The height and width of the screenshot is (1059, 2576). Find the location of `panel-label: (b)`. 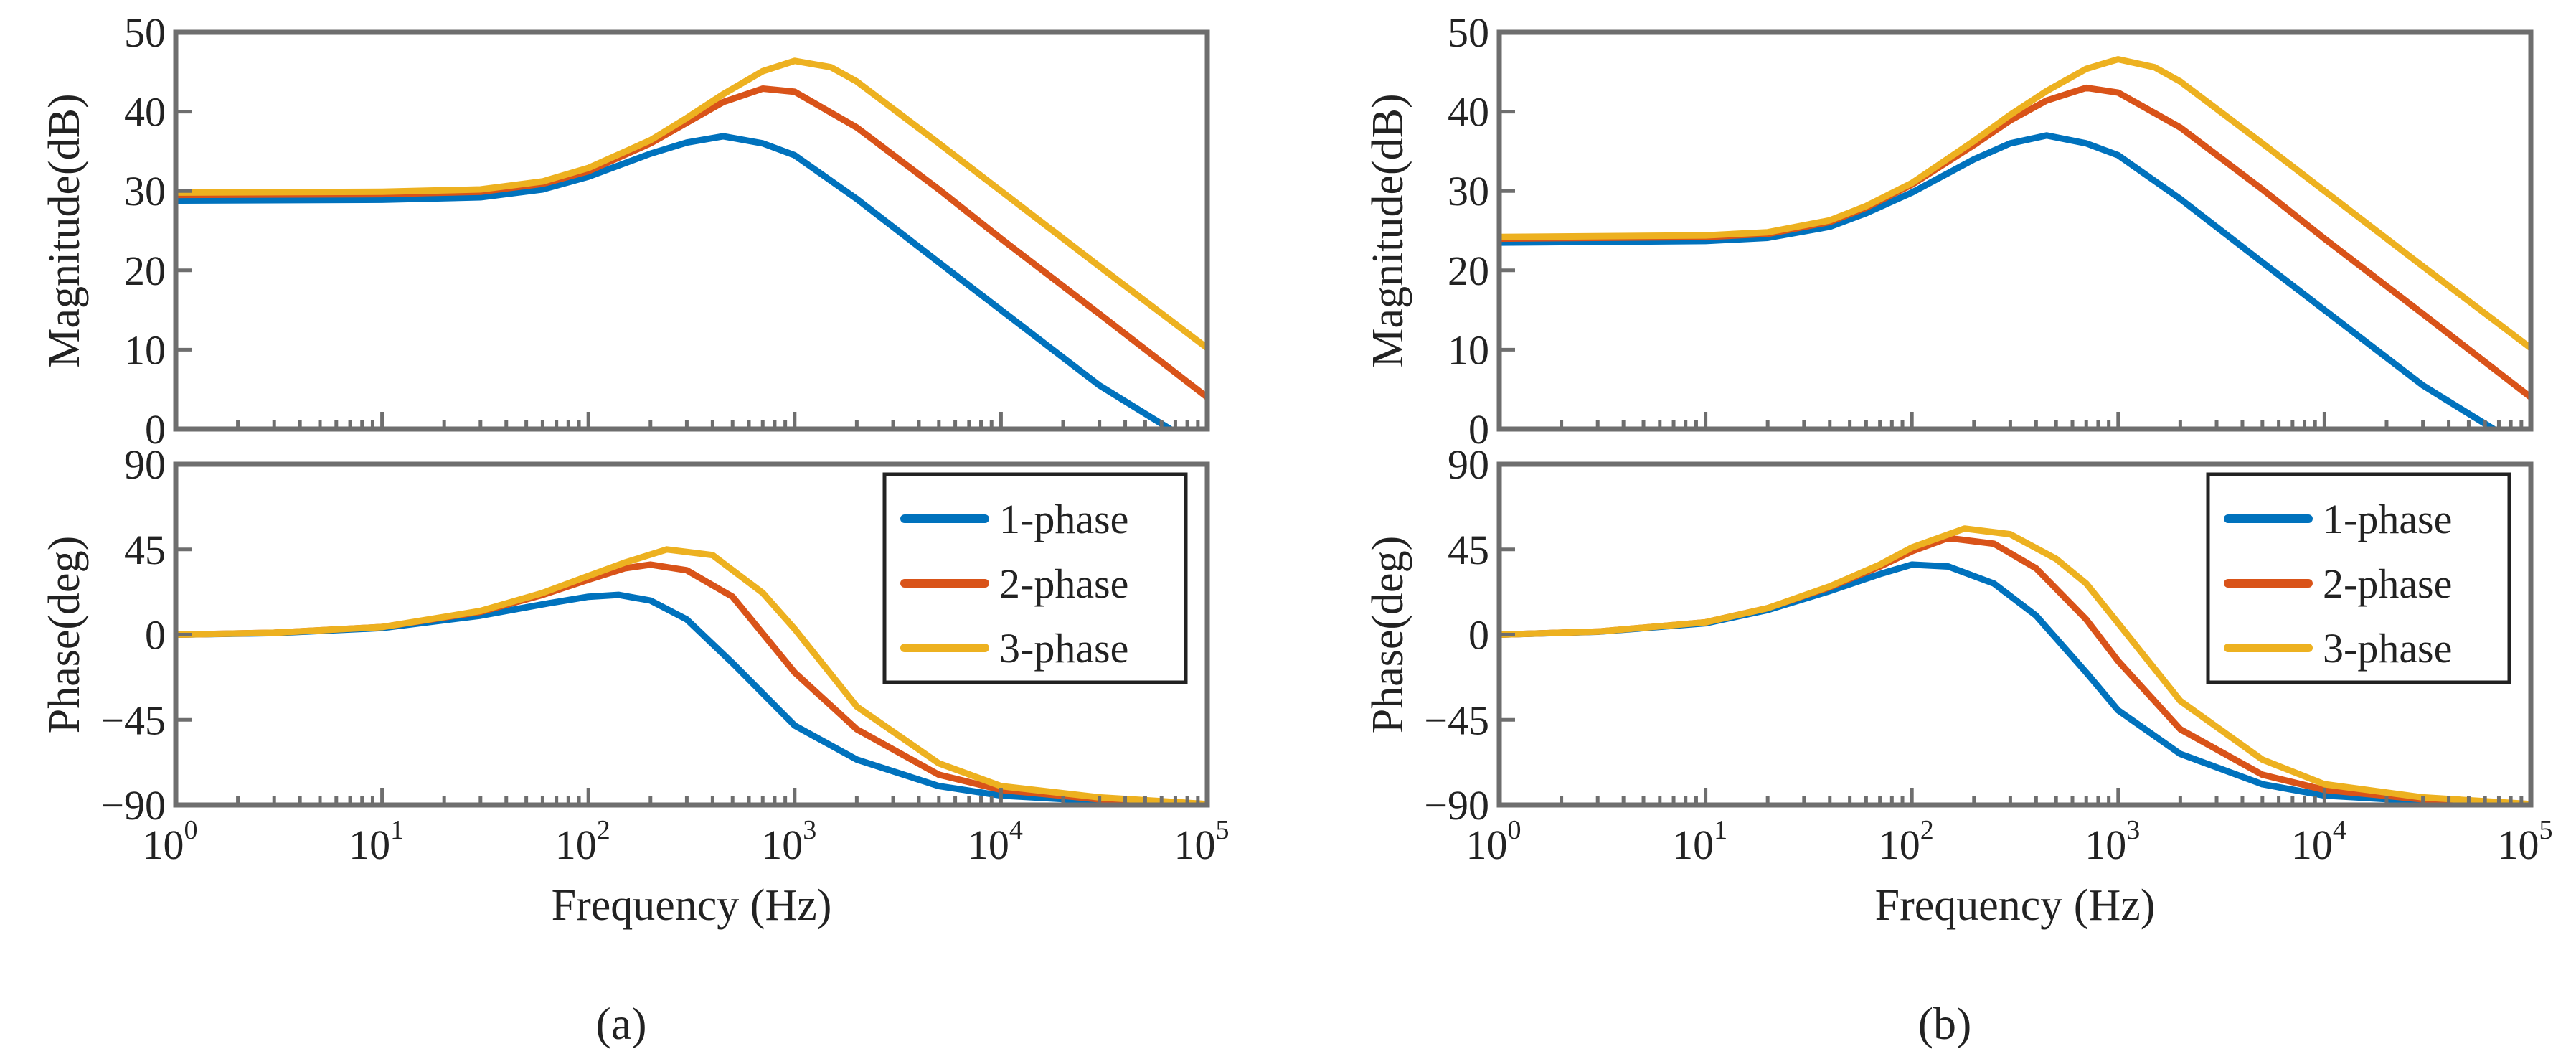

panel-label: (b) is located at coordinates (1945, 1024).